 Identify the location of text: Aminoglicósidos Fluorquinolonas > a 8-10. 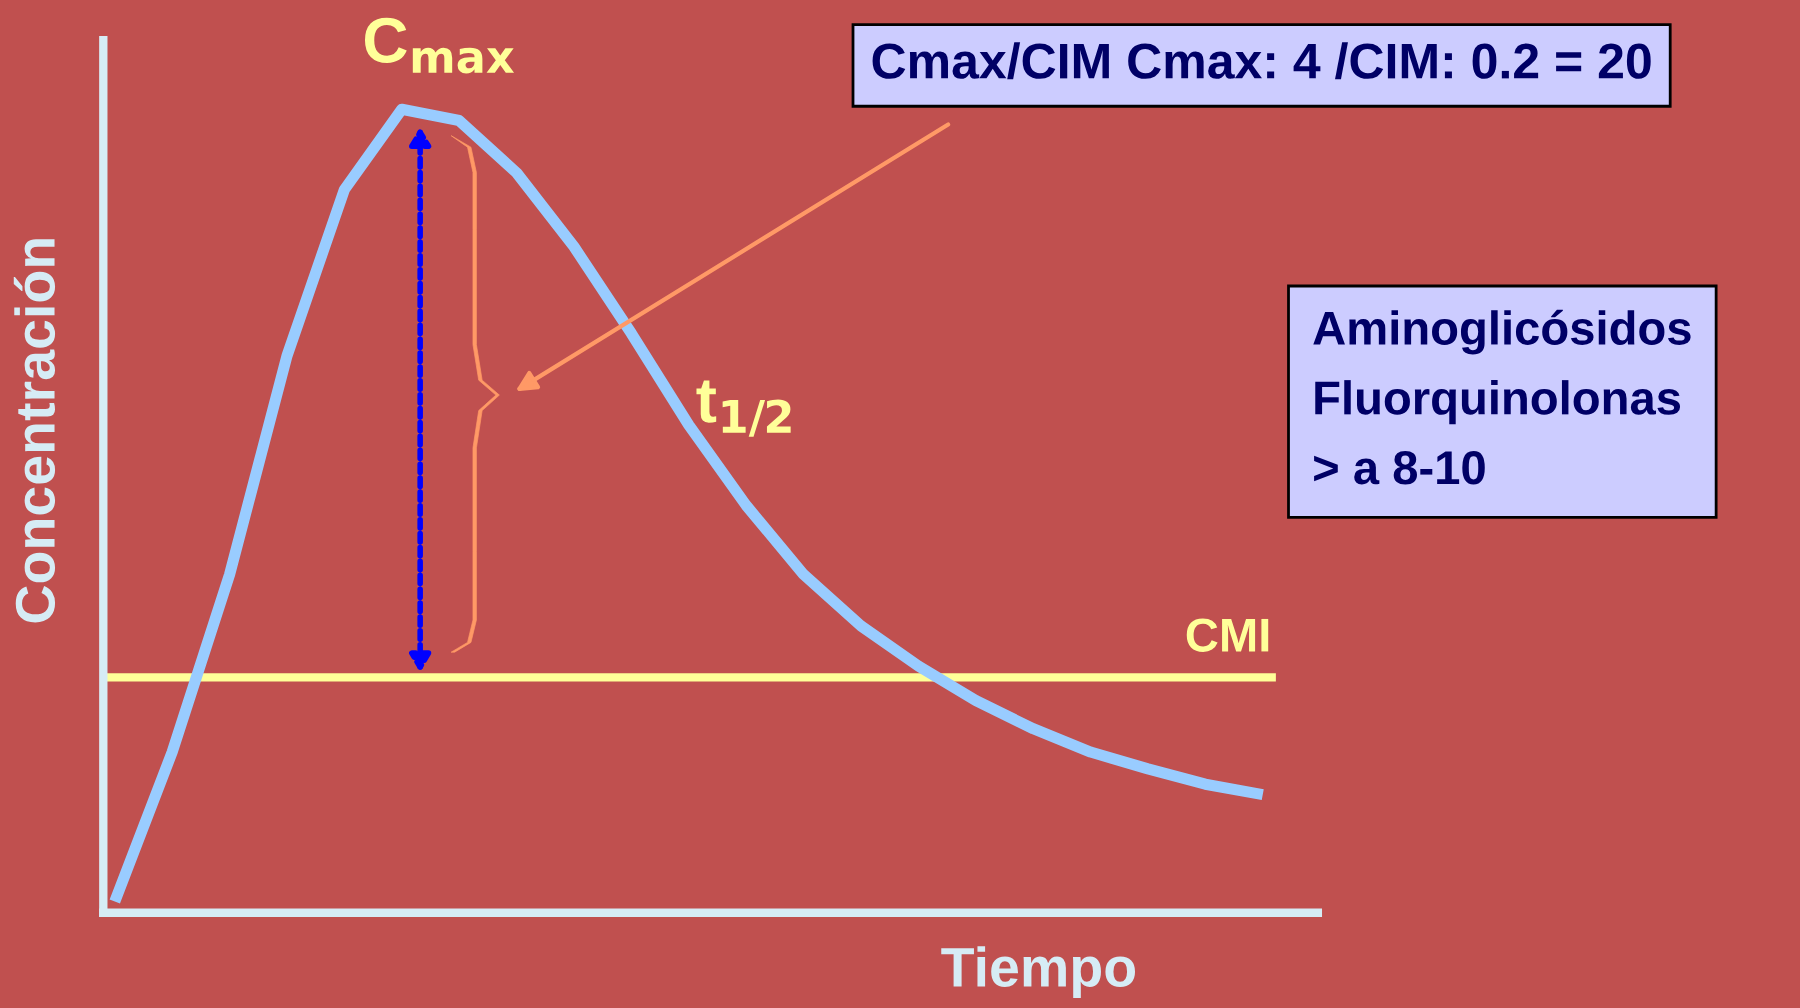
(1502, 397).